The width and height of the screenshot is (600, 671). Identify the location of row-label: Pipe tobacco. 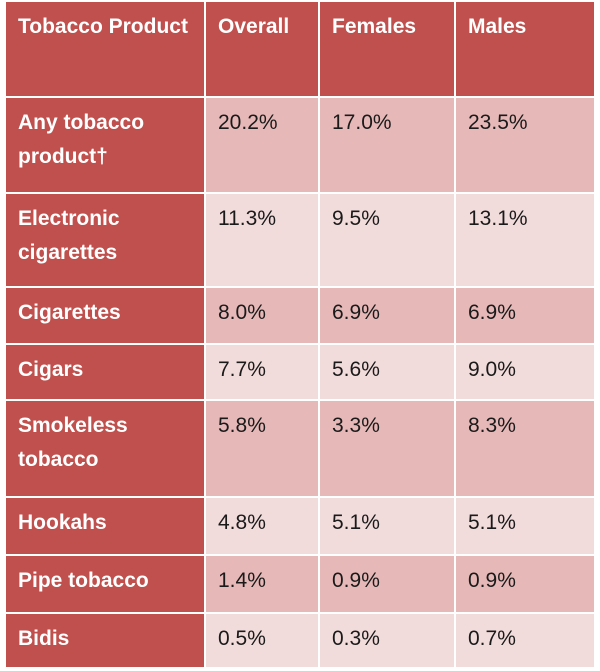
(105, 584).